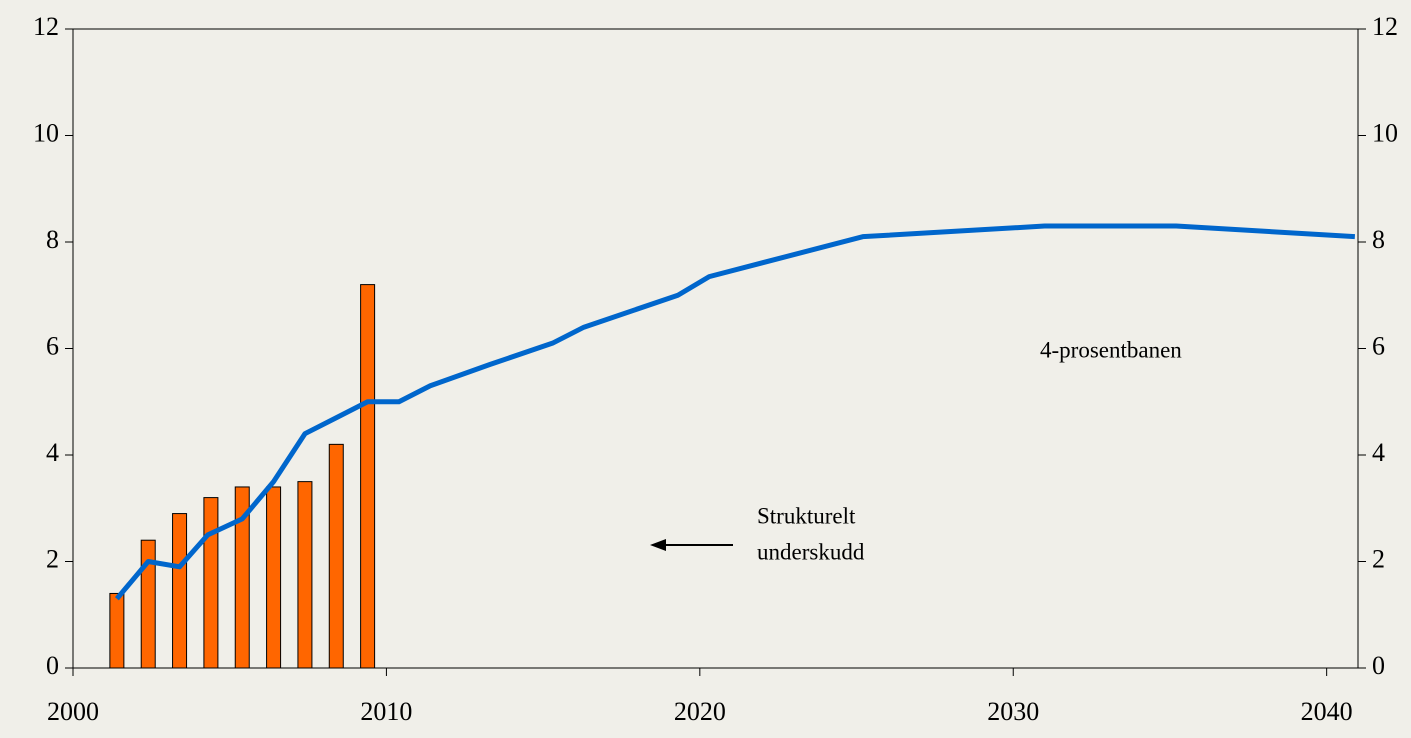  Describe the element at coordinates (52, 239) in the screenshot. I see `y-tick-label: 8` at that location.